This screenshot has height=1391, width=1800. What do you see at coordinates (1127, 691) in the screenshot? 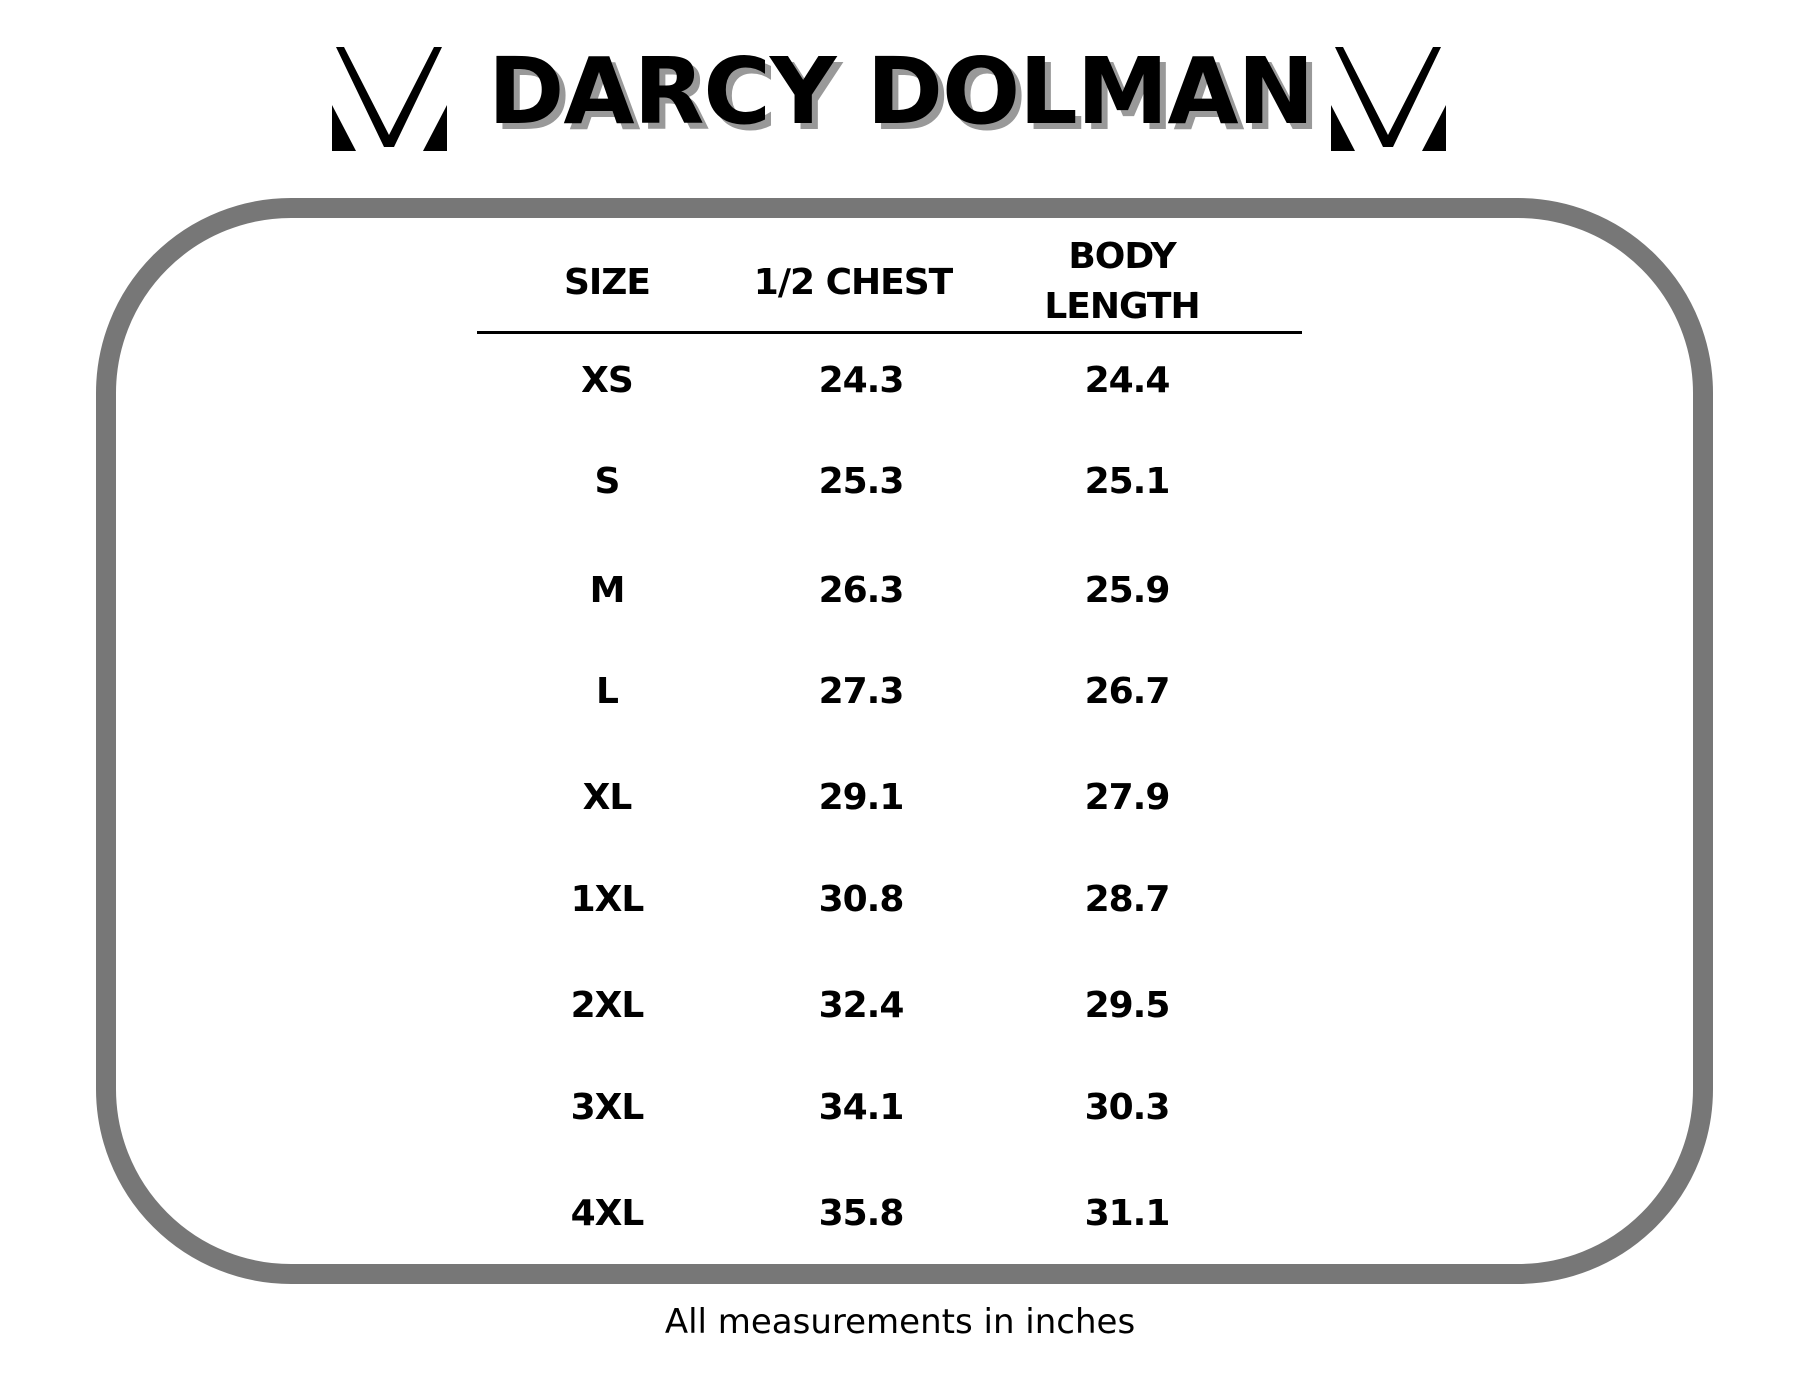
I see `cell-body: 26.7` at bounding box center [1127, 691].